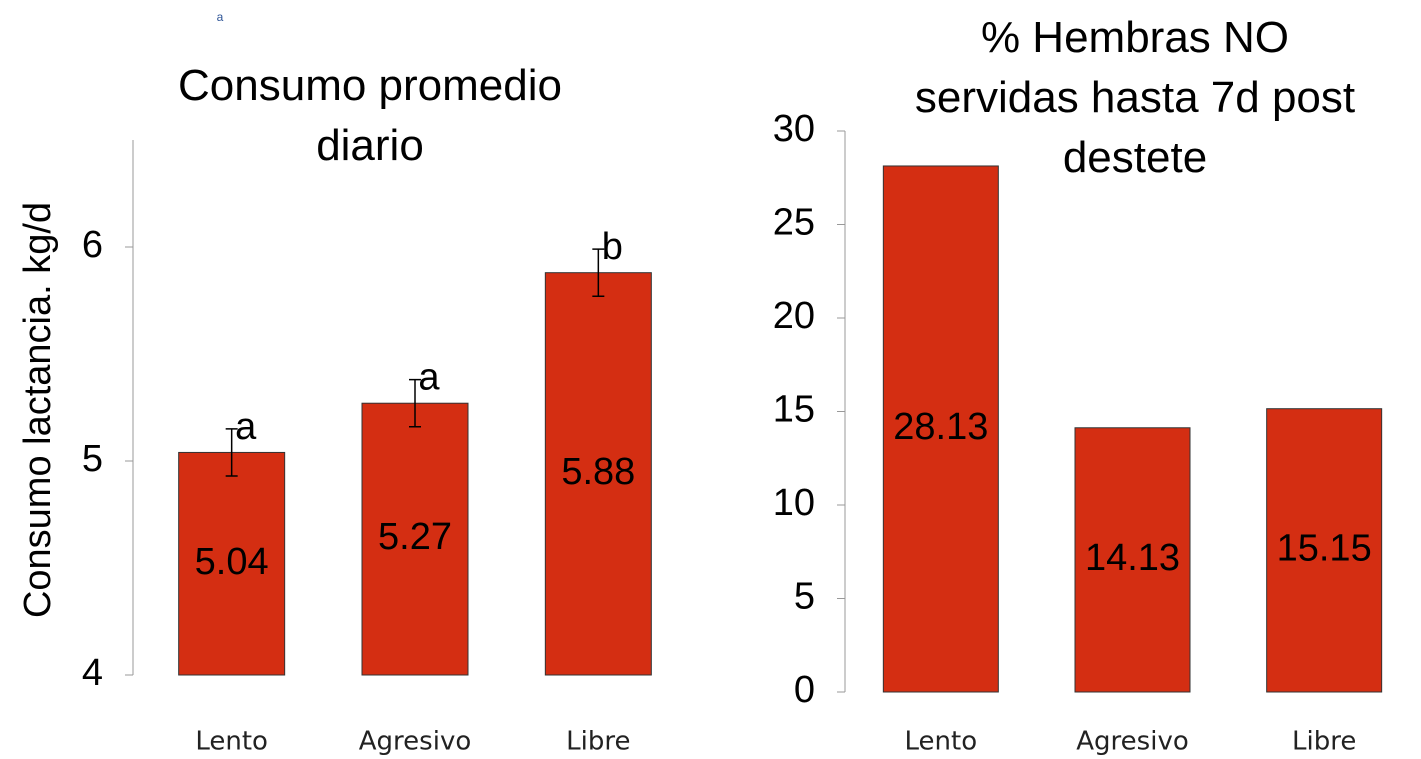  What do you see at coordinates (38, 410) in the screenshot?
I see `y-axis-label: Consumo lactancia. kg/d` at bounding box center [38, 410].